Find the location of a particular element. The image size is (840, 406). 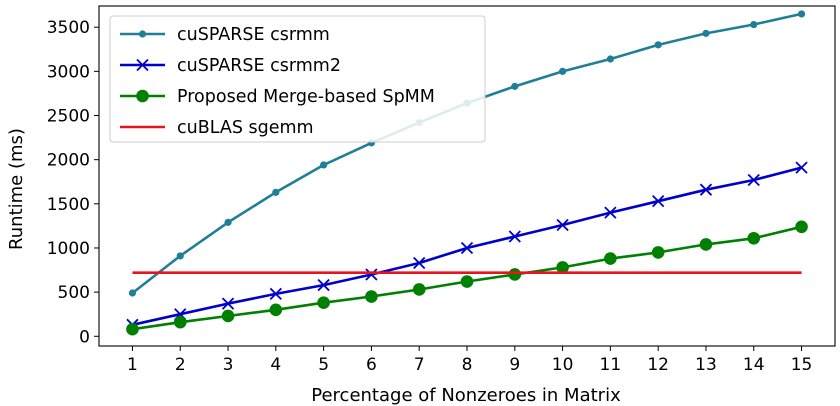

legend-box is located at coordinates (297, 79).